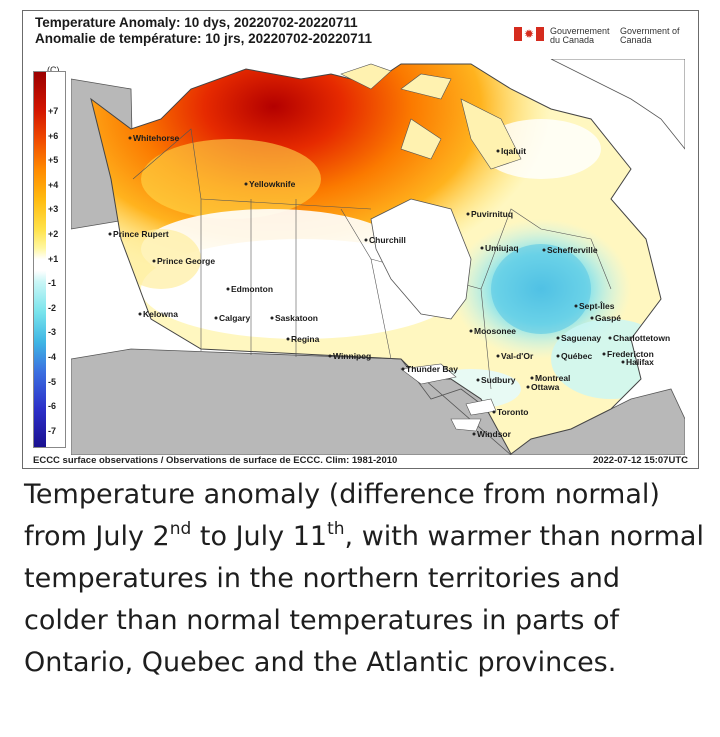  Describe the element at coordinates (52, 406) in the screenshot. I see `legend-tick: -6` at that location.